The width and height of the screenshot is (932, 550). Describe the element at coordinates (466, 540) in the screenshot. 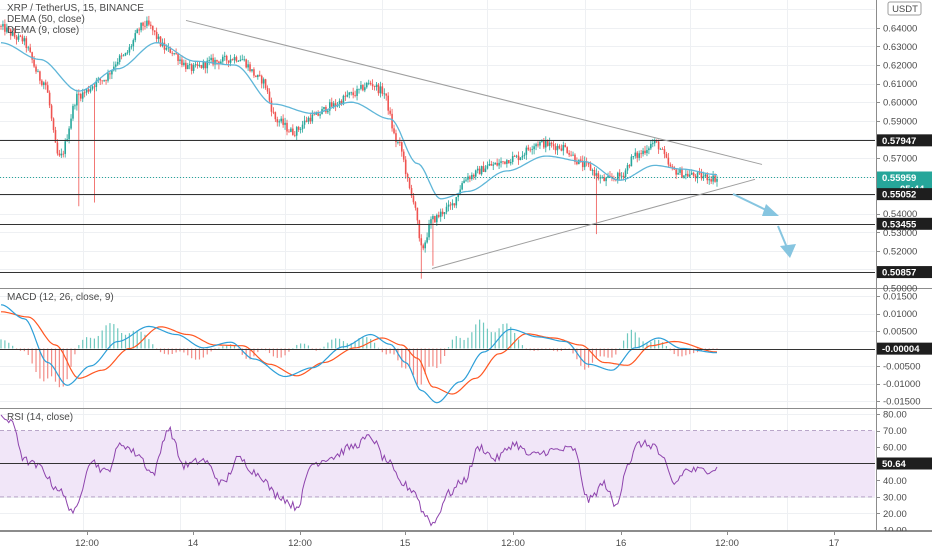

I see `time-axis: 12:00 14 12:00 15 12:00 16 12:00 17` at that location.